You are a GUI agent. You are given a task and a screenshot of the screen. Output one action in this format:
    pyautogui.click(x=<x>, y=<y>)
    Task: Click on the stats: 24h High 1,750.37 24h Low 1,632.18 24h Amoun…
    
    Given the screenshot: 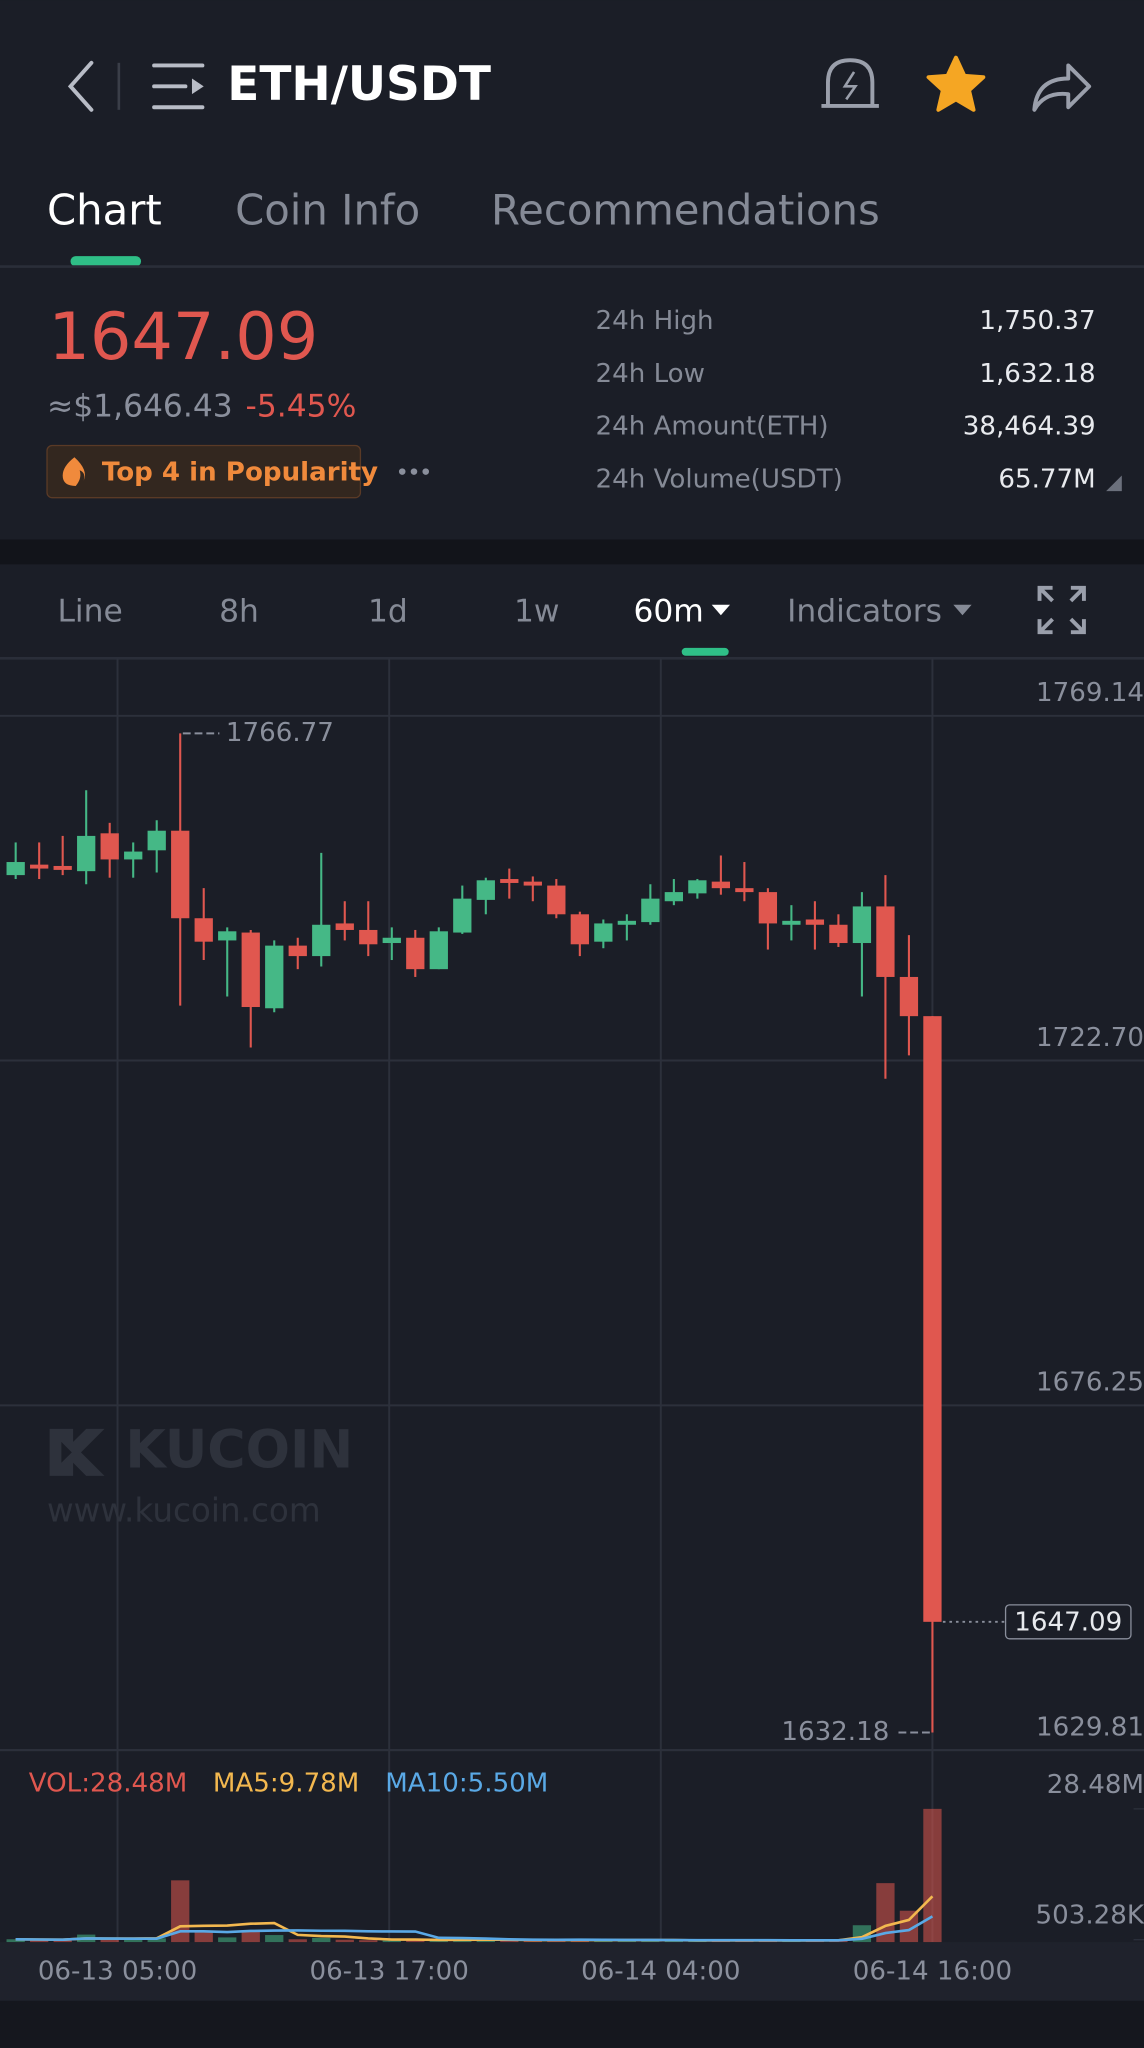 What is the action you would take?
    pyautogui.click(x=846, y=400)
    